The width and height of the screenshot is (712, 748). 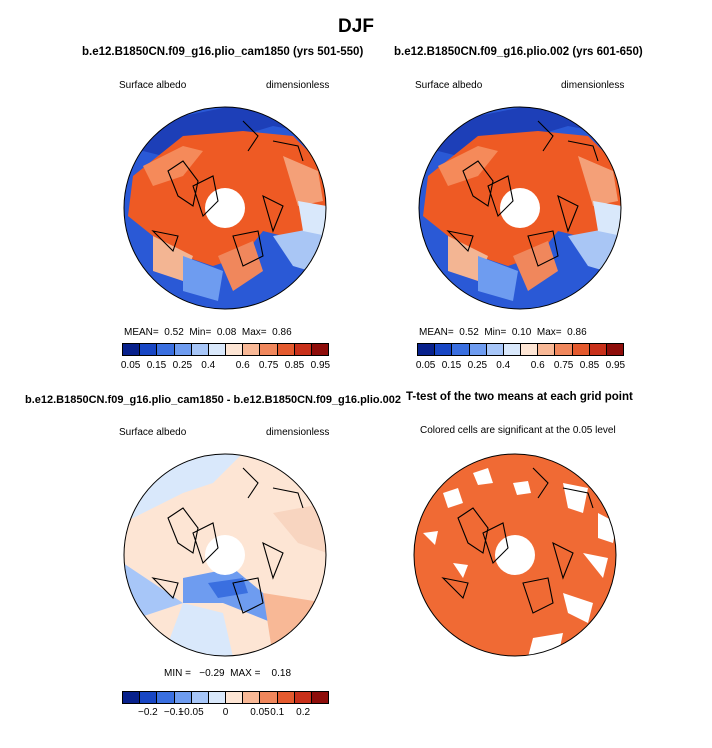 I want to click on panel1-colorbar-ticks: 0.05 0.15 0.25 0.4 0.6 0.75 0.85 0.95, so click(x=225, y=366).